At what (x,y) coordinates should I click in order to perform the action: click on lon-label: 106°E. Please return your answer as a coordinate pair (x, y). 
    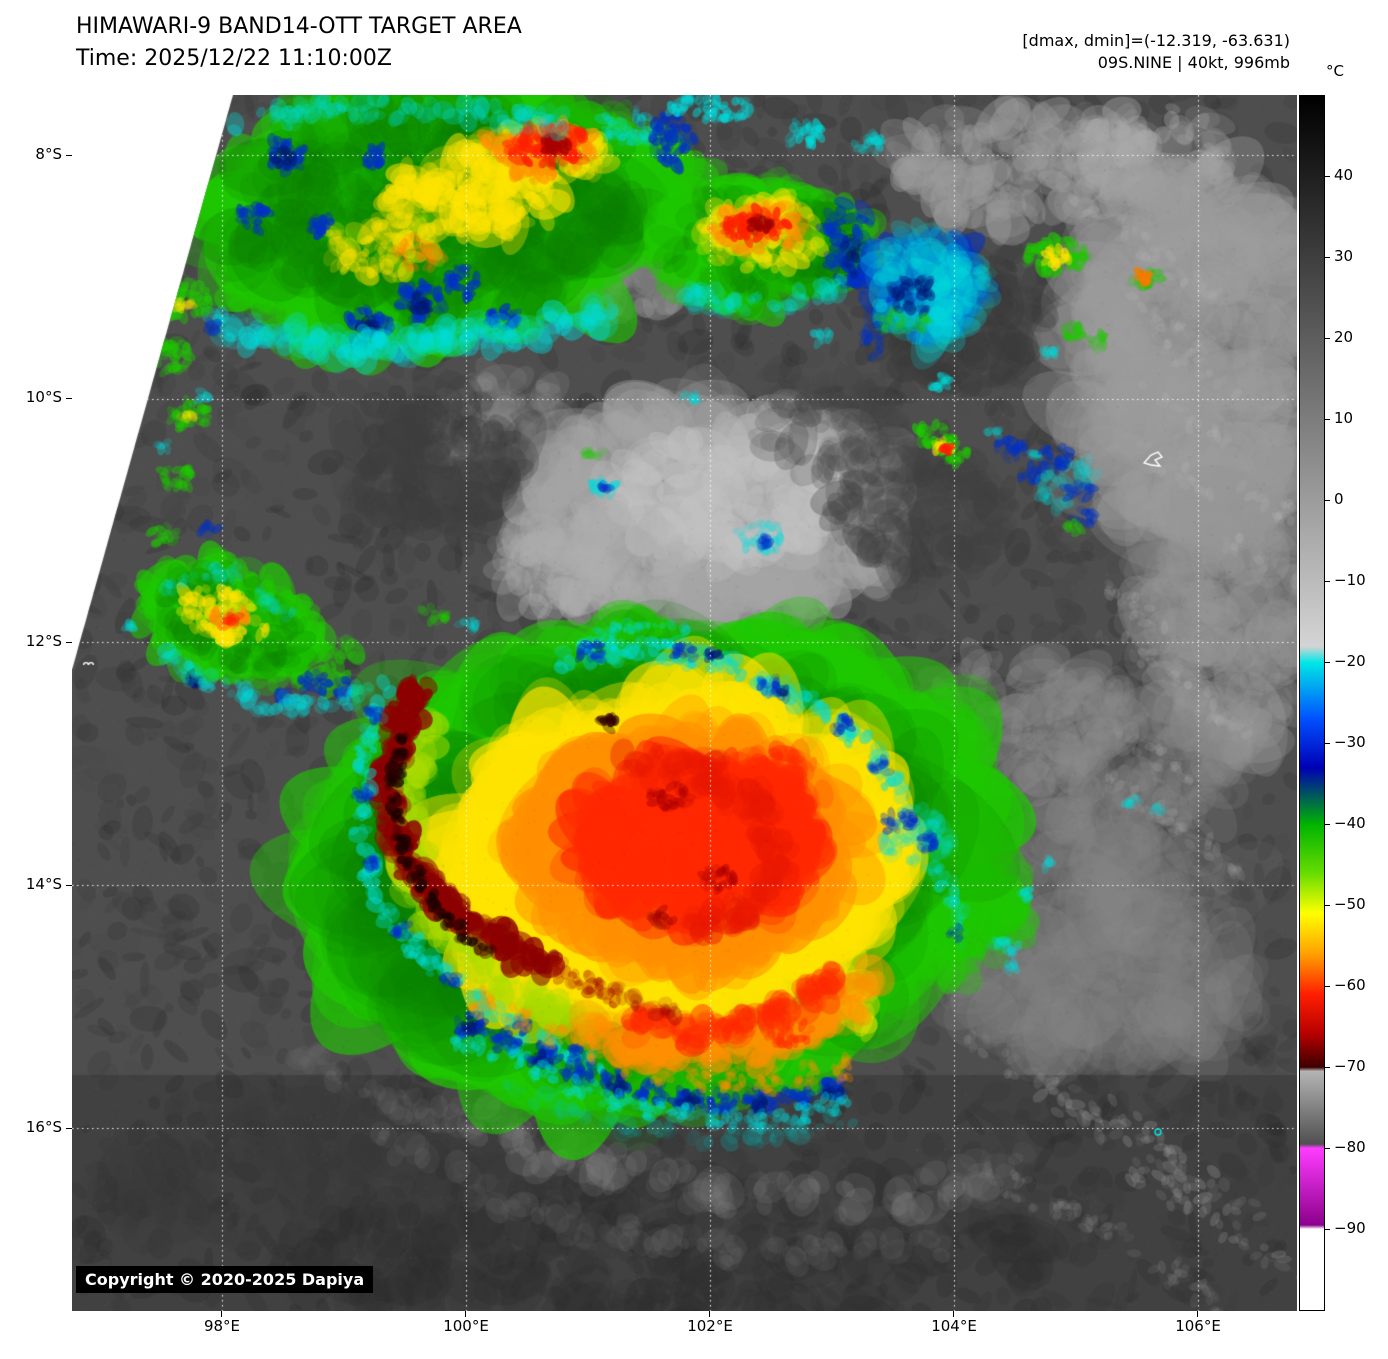
    Looking at the image, I should click on (1198, 1326).